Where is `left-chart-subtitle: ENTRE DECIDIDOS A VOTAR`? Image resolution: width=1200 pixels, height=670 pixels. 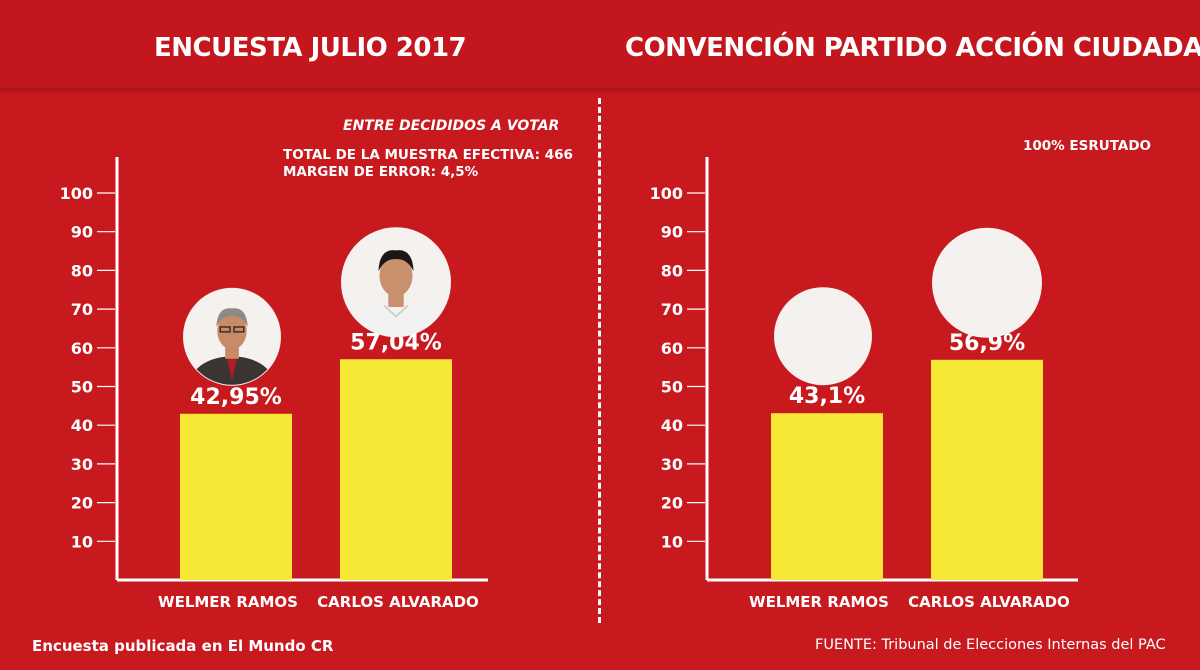
left-chart-subtitle: ENTRE DECIDIDOS A VOTAR is located at coordinates (451, 126).